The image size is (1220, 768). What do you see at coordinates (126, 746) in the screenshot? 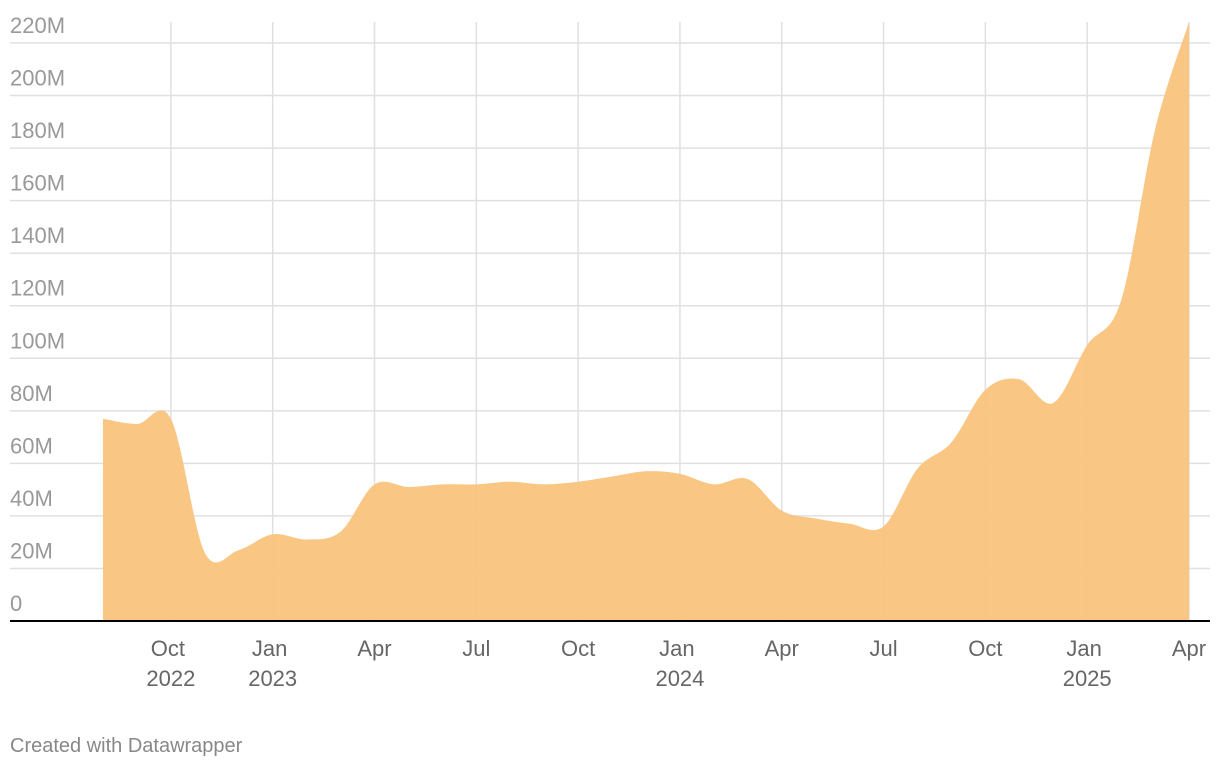
I see `credit: Created with Datawrapper` at bounding box center [126, 746].